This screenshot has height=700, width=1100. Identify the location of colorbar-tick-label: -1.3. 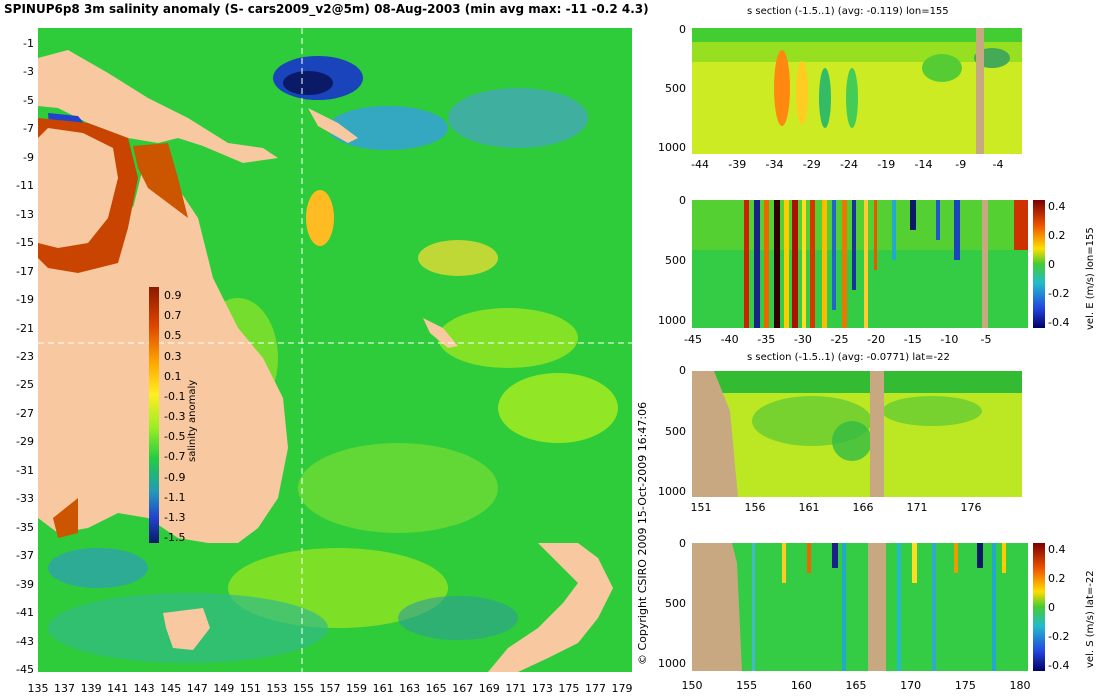
(175, 517).